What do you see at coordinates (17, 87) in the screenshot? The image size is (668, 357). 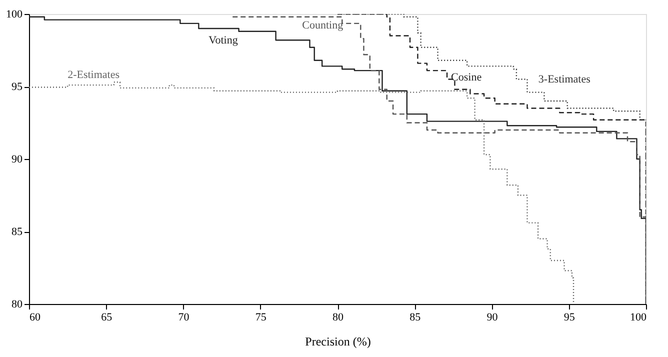 I see `y-tick-label: 95` at bounding box center [17, 87].